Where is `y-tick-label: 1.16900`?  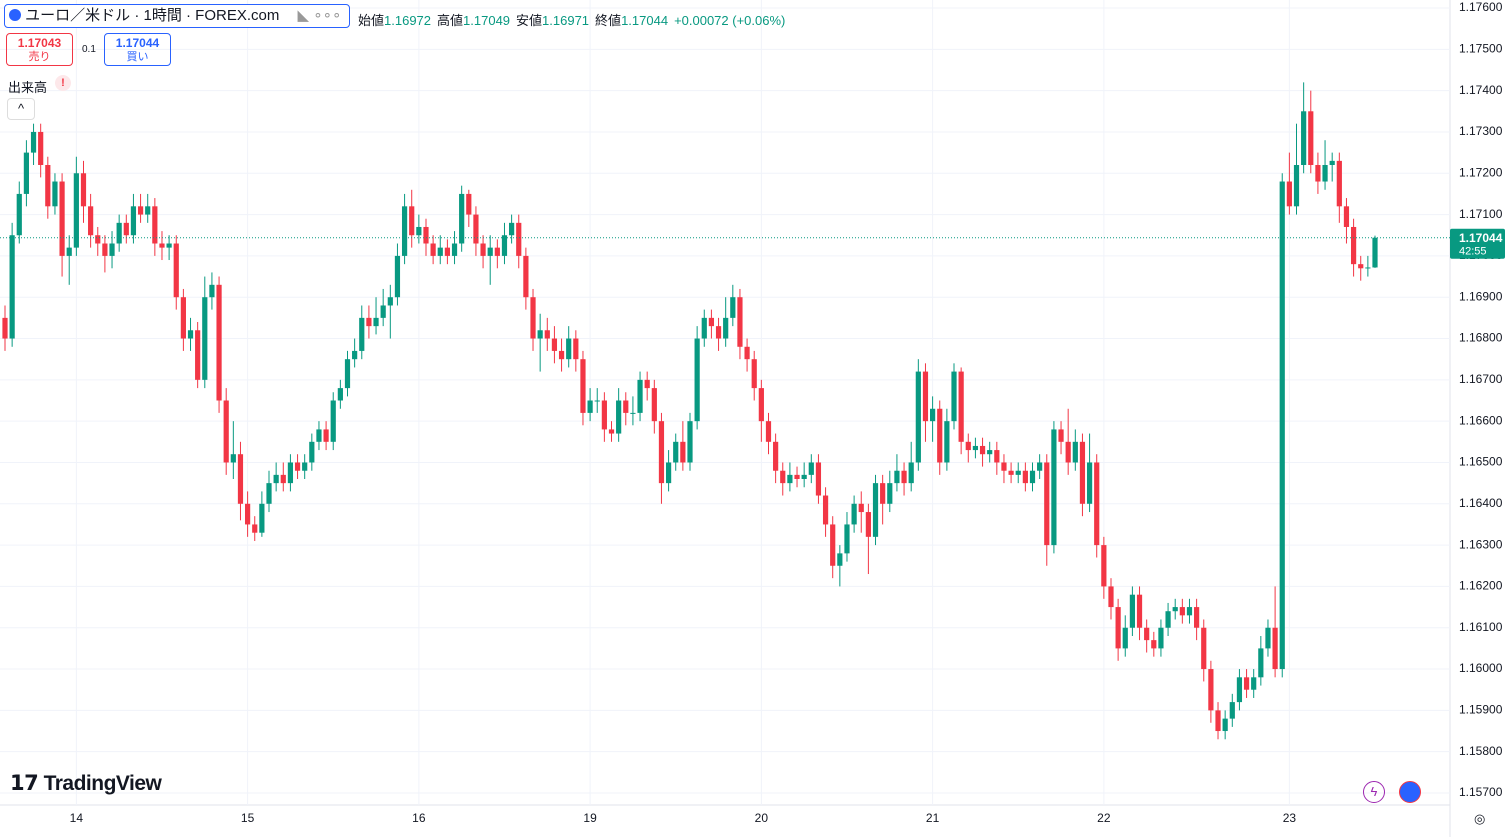 y-tick-label: 1.16900 is located at coordinates (1481, 296).